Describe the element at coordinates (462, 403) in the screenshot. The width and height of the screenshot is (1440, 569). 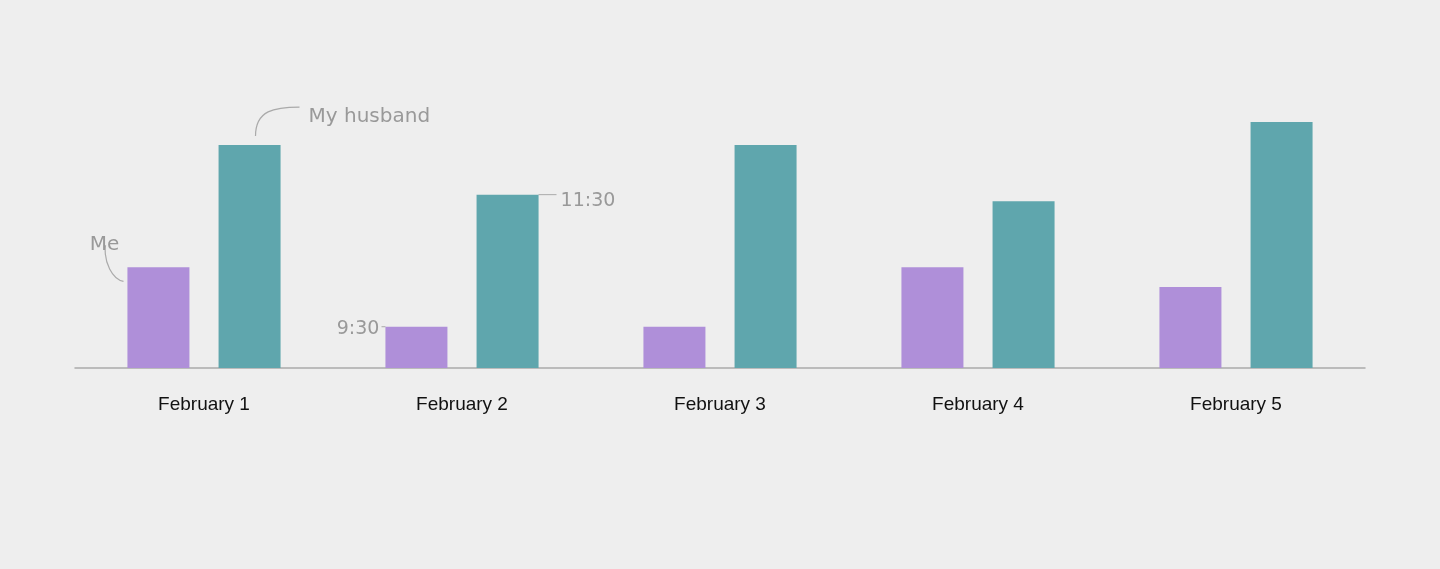
I see `x-tick-label: February 2` at that location.